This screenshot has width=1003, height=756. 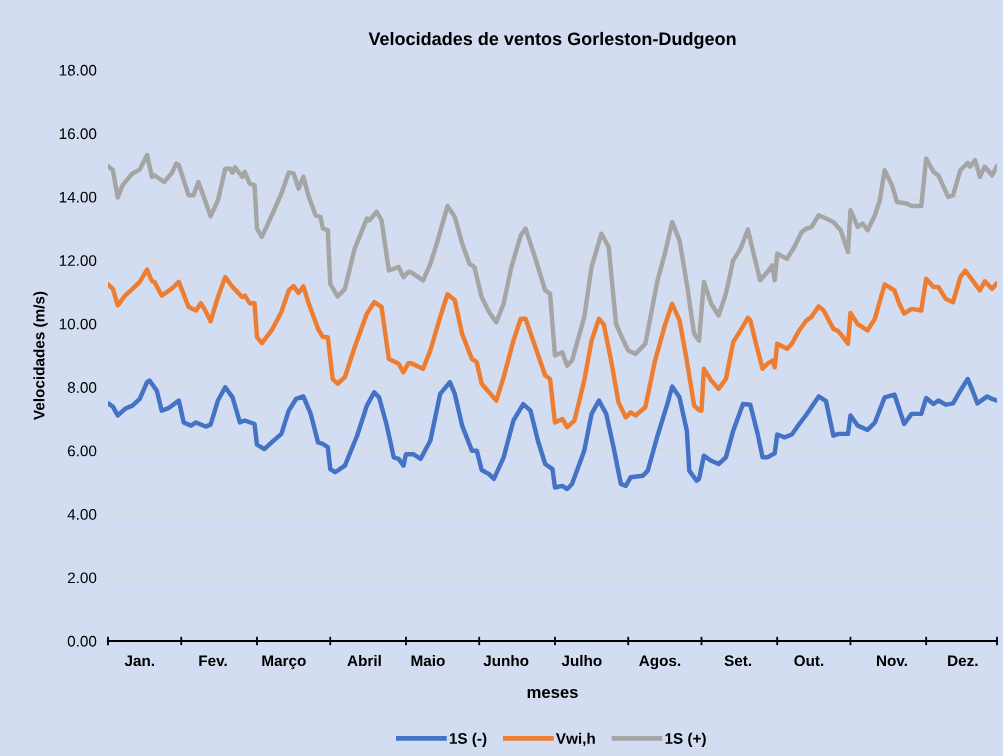 I want to click on x-axis-title: meses, so click(x=552, y=693).